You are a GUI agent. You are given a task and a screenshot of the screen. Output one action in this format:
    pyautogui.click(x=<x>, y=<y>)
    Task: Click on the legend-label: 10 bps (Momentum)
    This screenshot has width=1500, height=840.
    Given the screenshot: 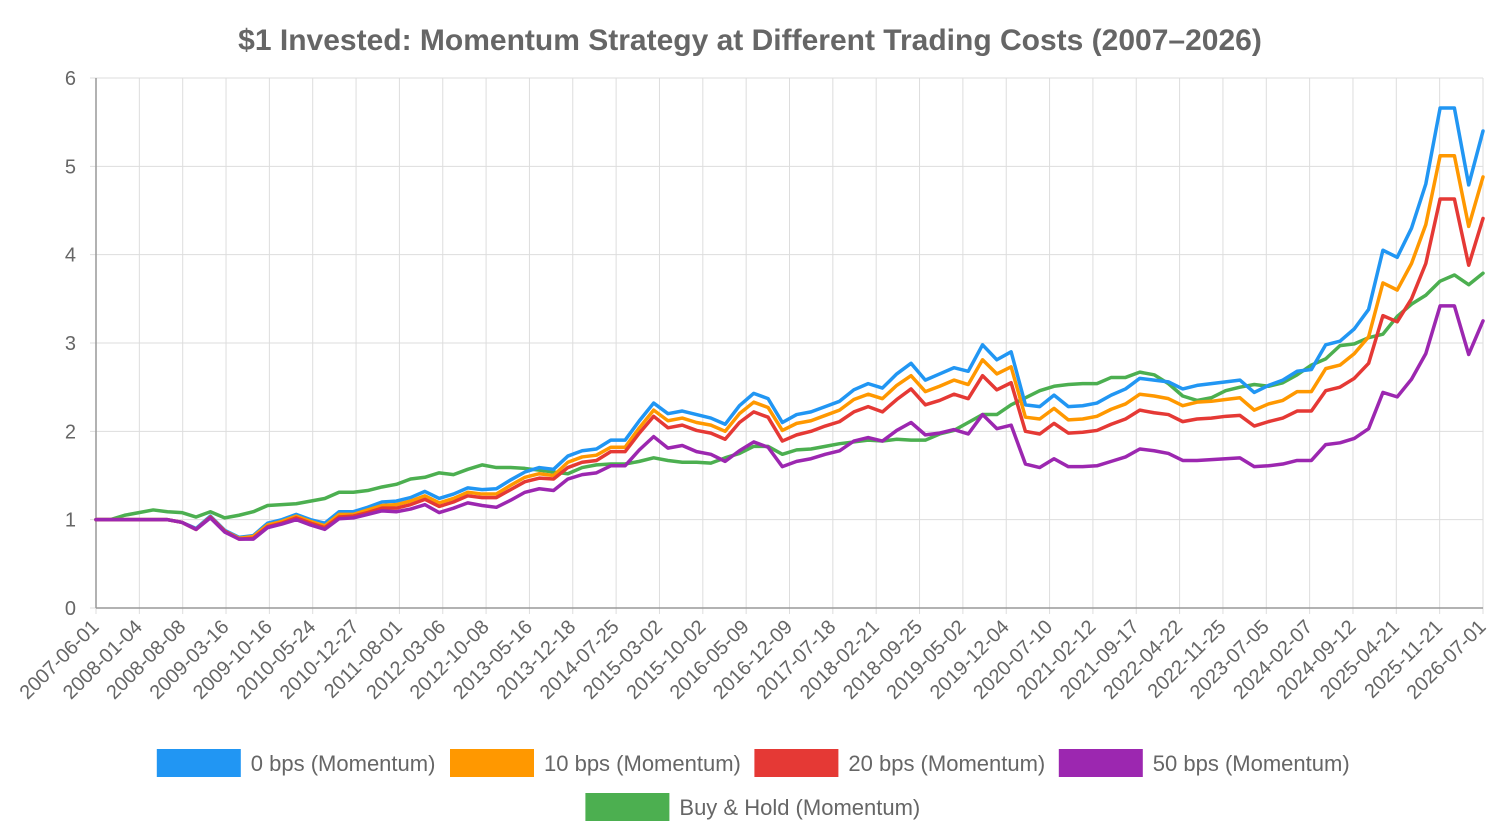 What is the action you would take?
    pyautogui.click(x=642, y=763)
    